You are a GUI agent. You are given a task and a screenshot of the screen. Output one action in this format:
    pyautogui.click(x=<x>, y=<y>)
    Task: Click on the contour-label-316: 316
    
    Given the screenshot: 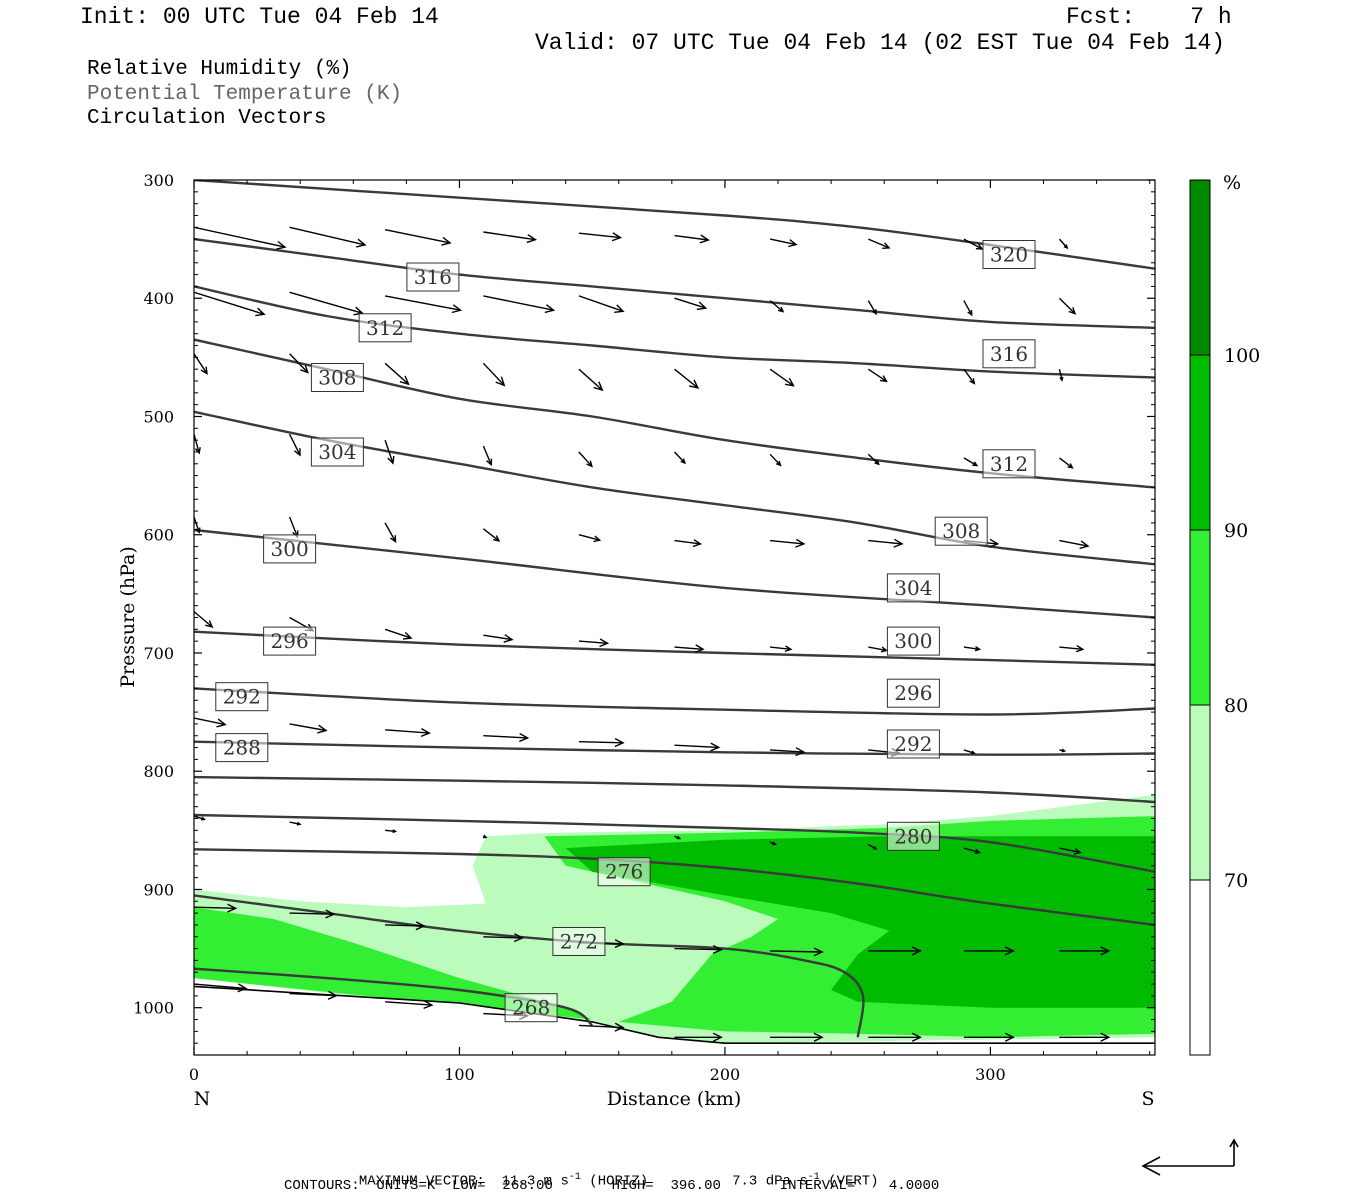 What is the action you would take?
    pyautogui.click(x=1009, y=354)
    